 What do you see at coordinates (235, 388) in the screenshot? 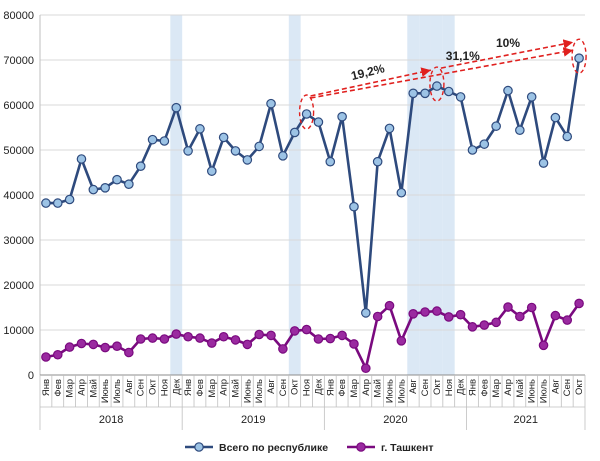
I see `x-tick-label: Май` at bounding box center [235, 388].